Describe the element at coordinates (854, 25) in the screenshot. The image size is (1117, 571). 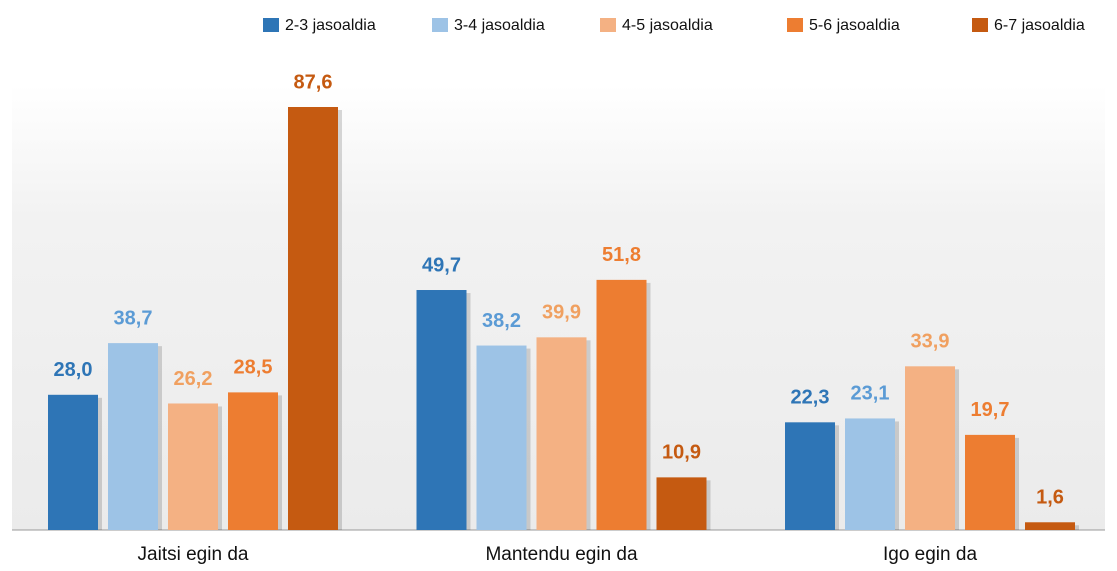
I see `legend-label: 5-6 jasoaldia` at that location.